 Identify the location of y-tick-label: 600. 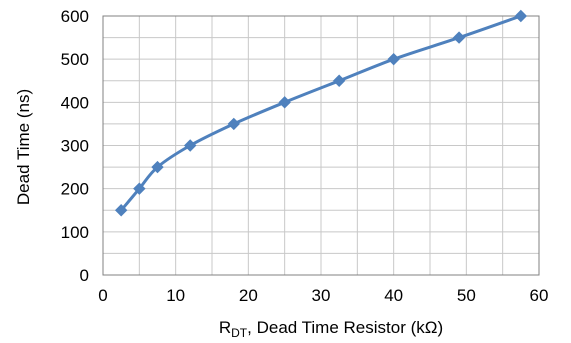
(75, 16).